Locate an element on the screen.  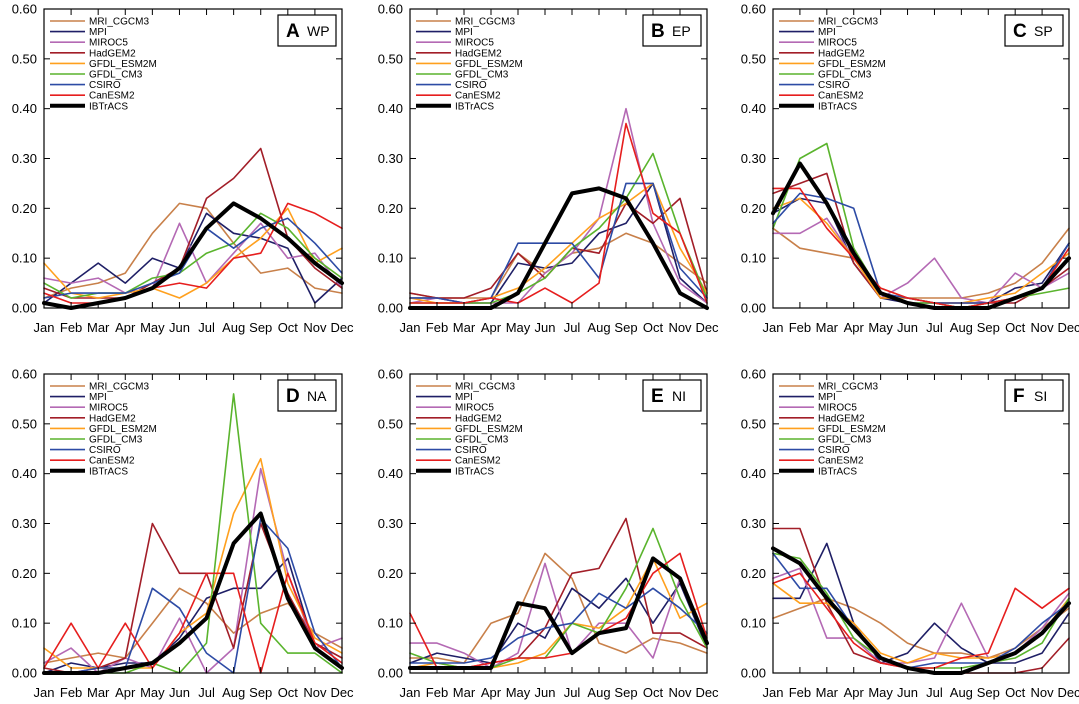
panel-region: NA is located at coordinates (317, 396).